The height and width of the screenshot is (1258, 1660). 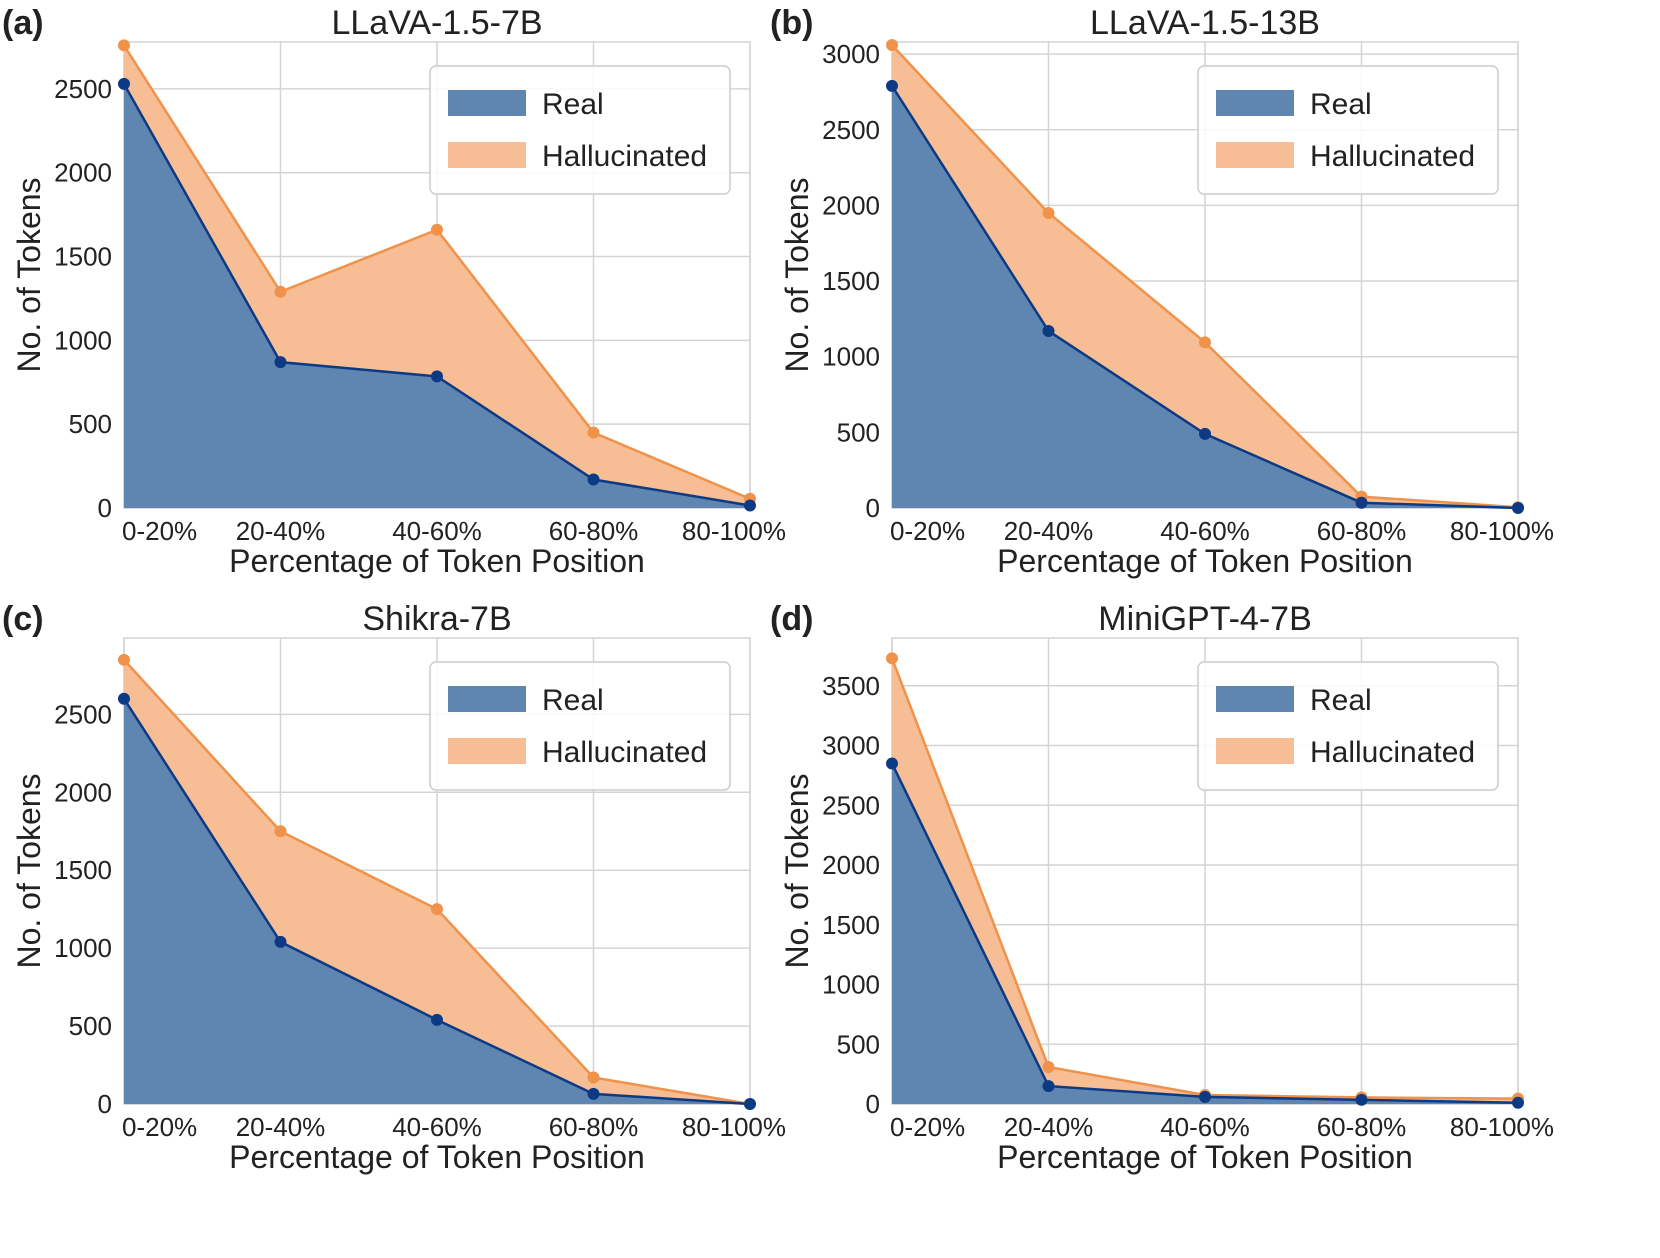 I want to click on panel-label: (c), so click(x=23, y=619).